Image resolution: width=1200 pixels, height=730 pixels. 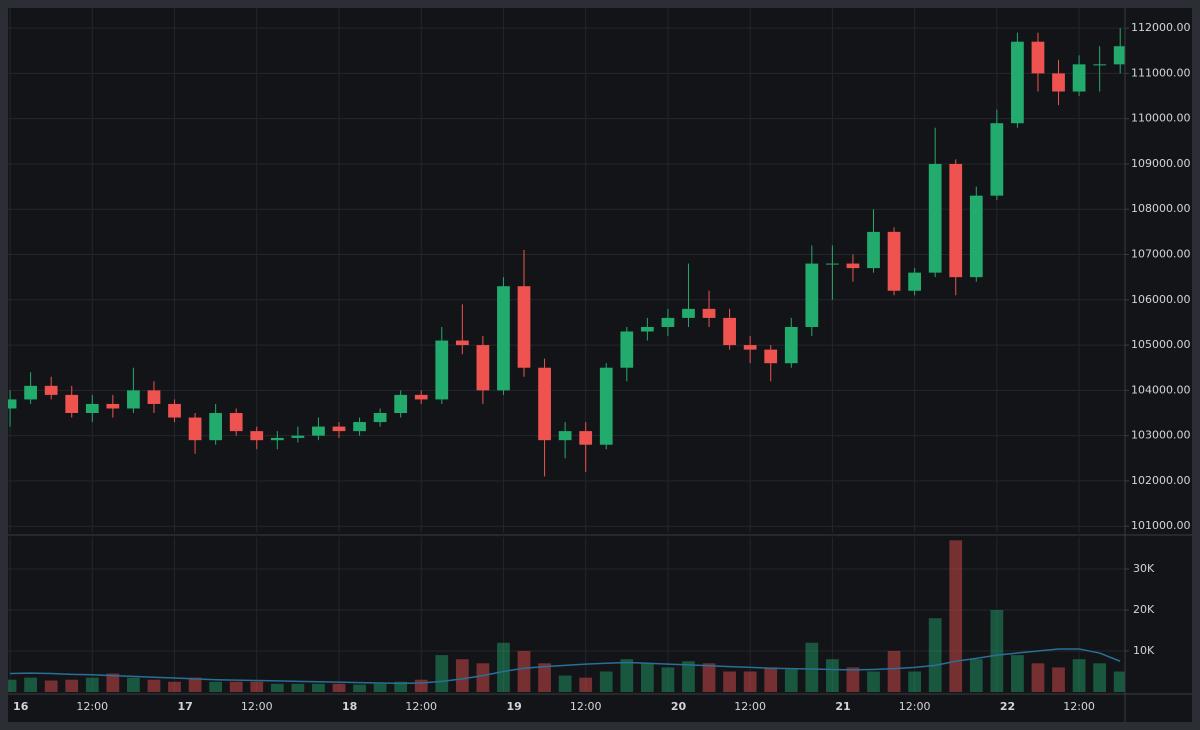 I want to click on y-tick-label: 109000.00, so click(x=1161, y=163).